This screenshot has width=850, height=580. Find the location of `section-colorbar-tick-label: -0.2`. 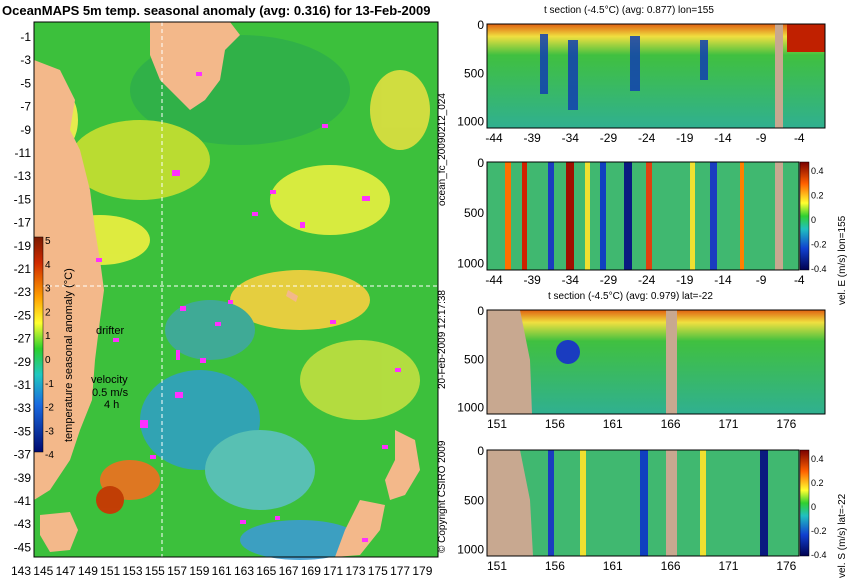

section-colorbar-tick-label: -0.2 is located at coordinates (819, 245).